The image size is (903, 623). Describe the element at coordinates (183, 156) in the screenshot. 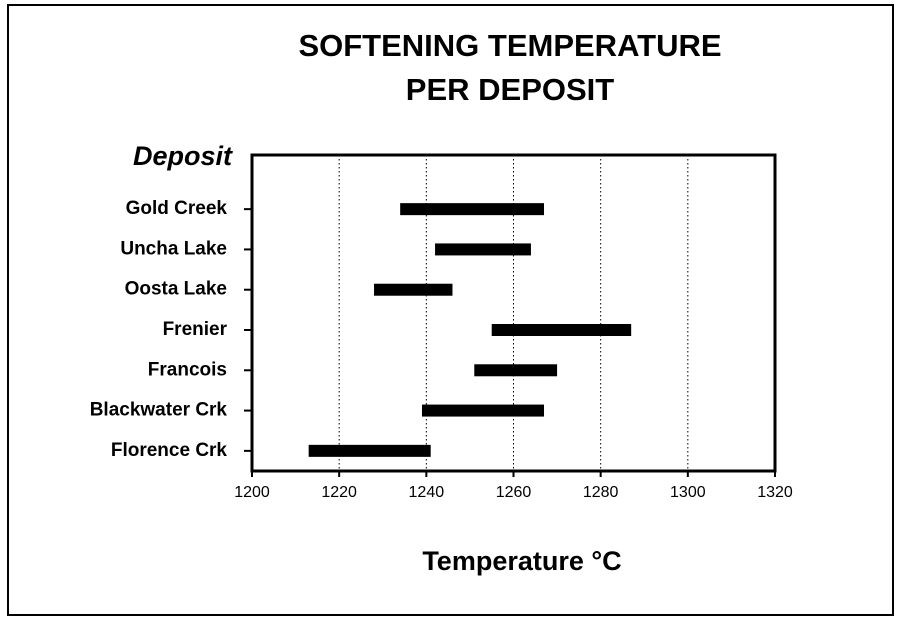

I see `y-axis-label: Deposit` at that location.